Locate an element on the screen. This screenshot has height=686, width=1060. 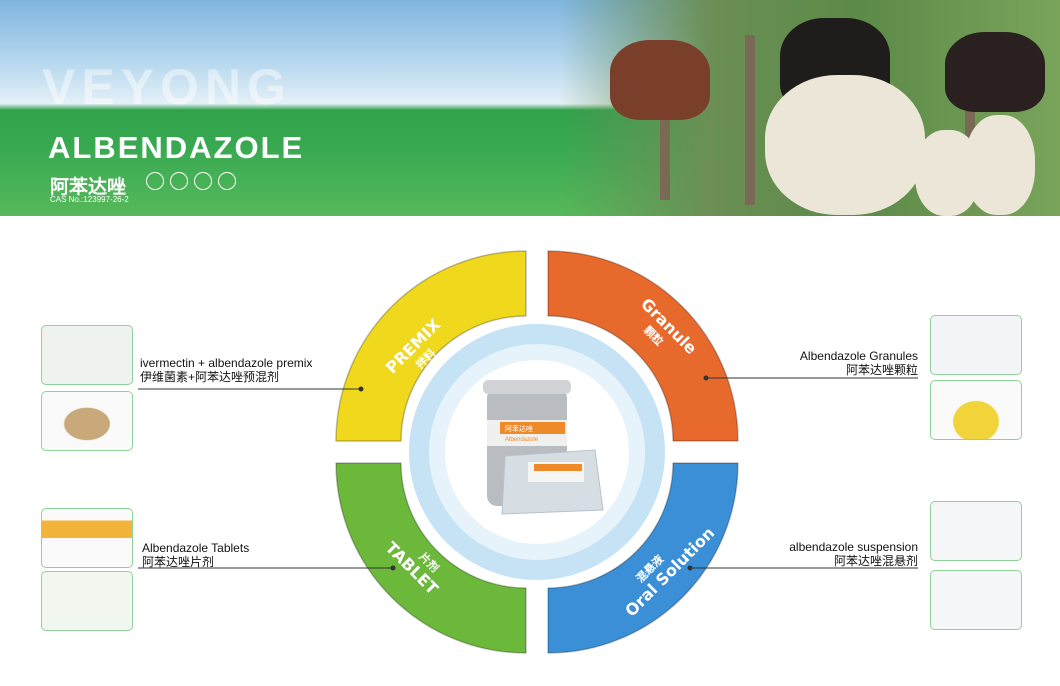
premix-package-image is located at coordinates (87, 355).